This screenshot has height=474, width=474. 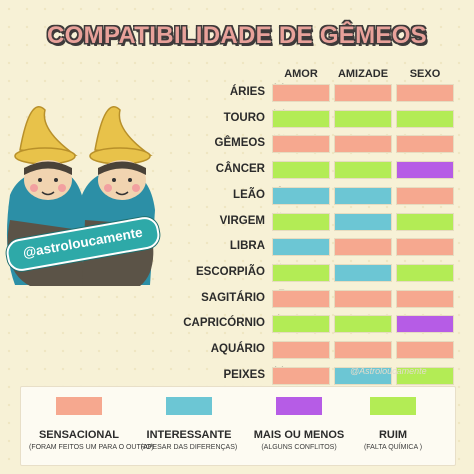 I want to click on legend-item-ruim: RUIM (FALTA QUÍMICA ), so click(x=393, y=424).